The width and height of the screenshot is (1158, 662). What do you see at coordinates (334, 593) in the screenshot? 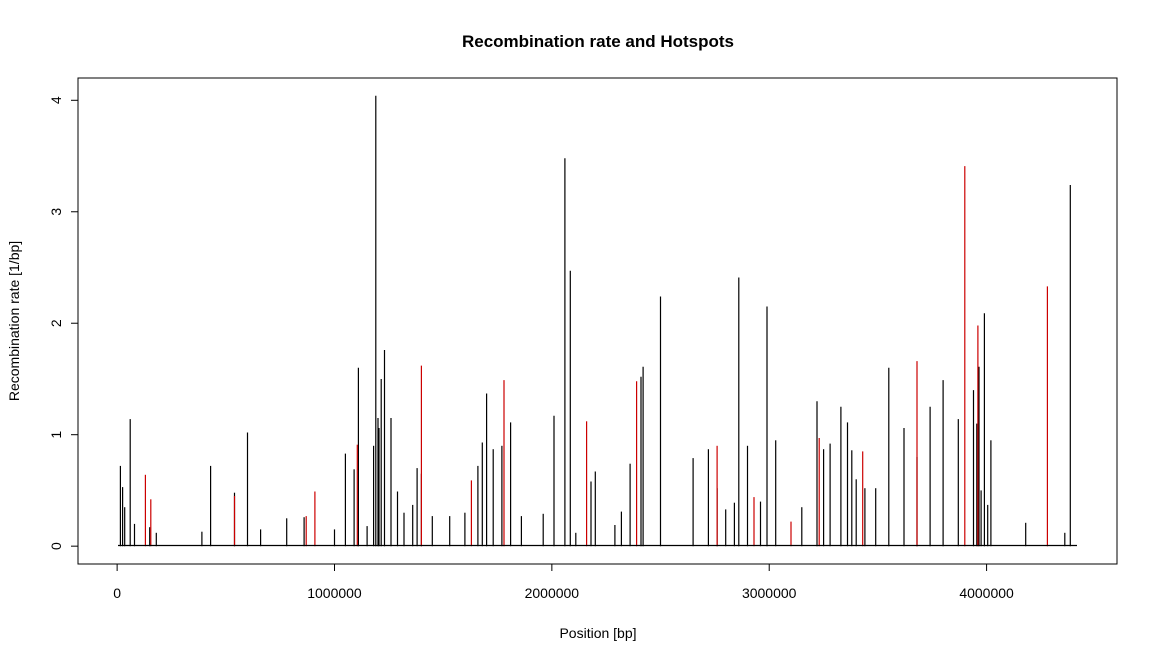
I see `x-tick-label-1: 1000000` at bounding box center [334, 593].